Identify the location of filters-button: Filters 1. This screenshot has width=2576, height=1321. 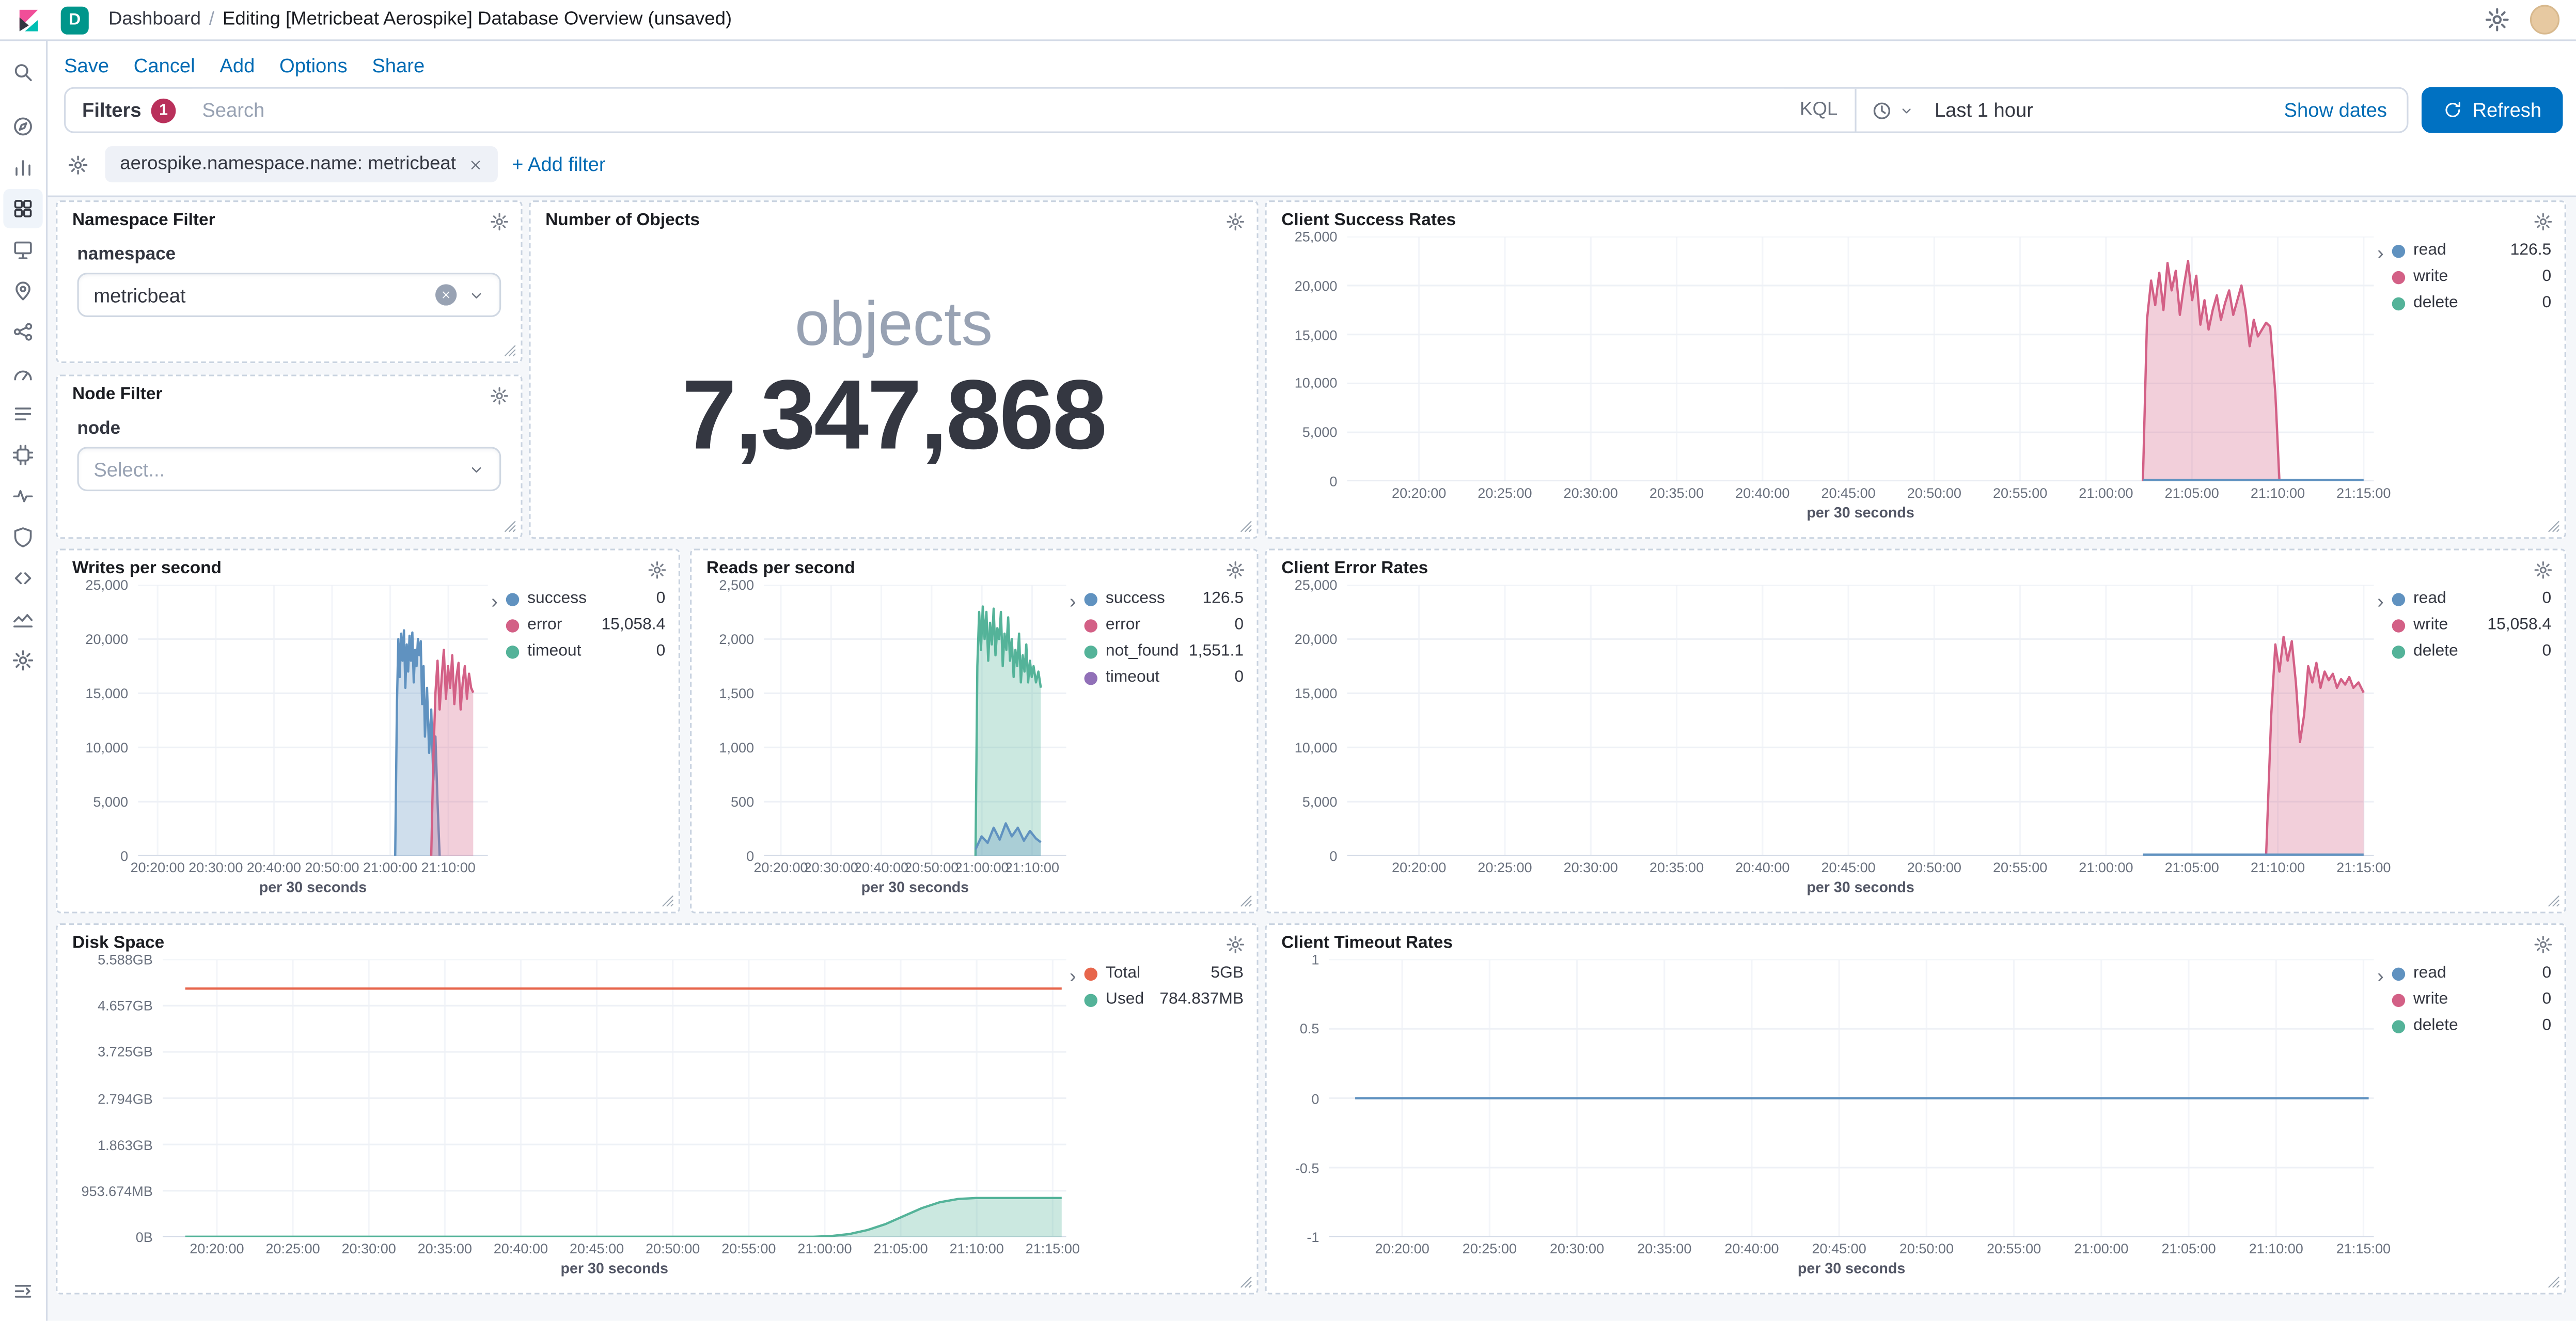
(129, 110).